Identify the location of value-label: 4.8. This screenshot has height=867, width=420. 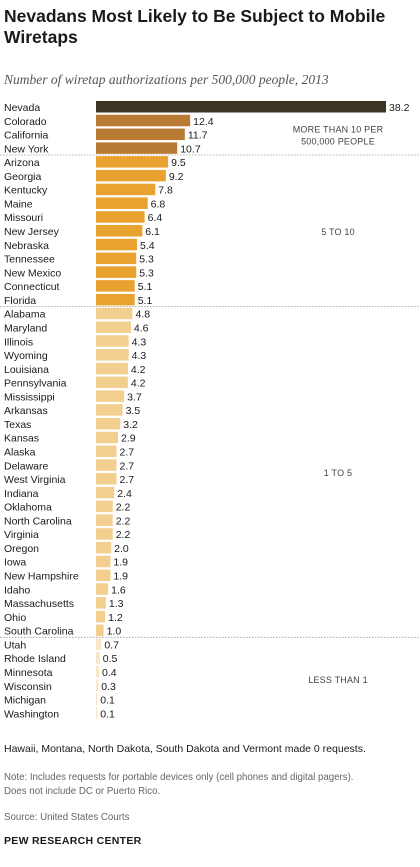
(142, 315).